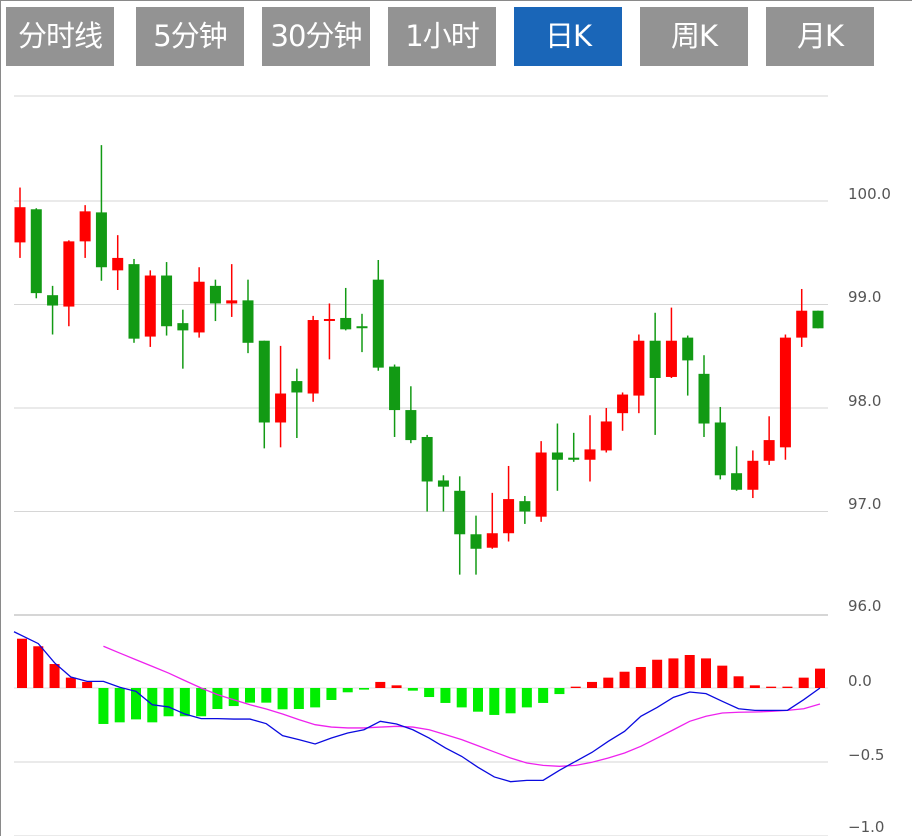 The image size is (912, 836). I want to click on tab-1hour: 1小时, so click(442, 36).